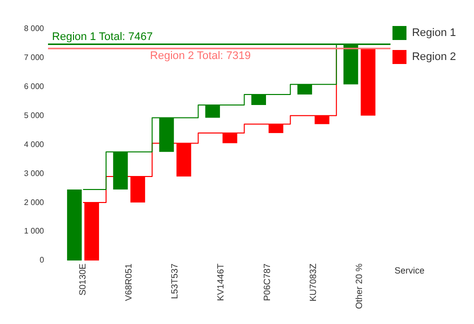 The height and width of the screenshot is (324, 474). Describe the element at coordinates (34, 202) in the screenshot. I see `y-tick-label: 2 000` at that location.